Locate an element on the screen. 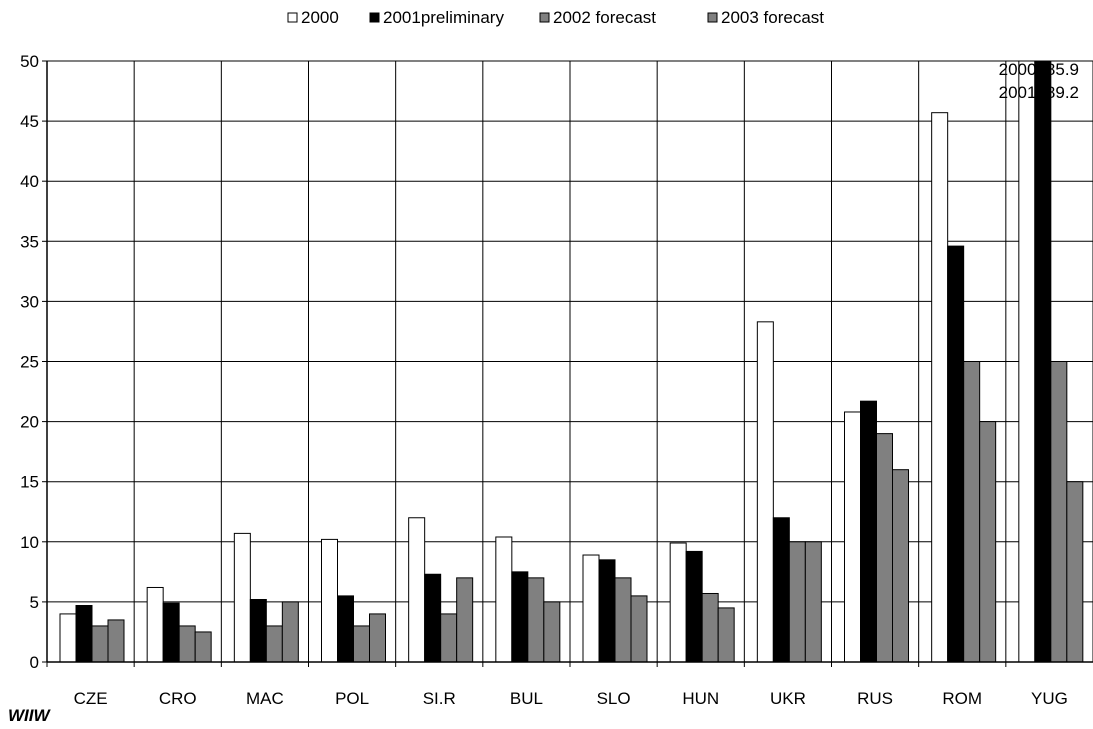  y-tick-label: 10 is located at coordinates (29, 542).